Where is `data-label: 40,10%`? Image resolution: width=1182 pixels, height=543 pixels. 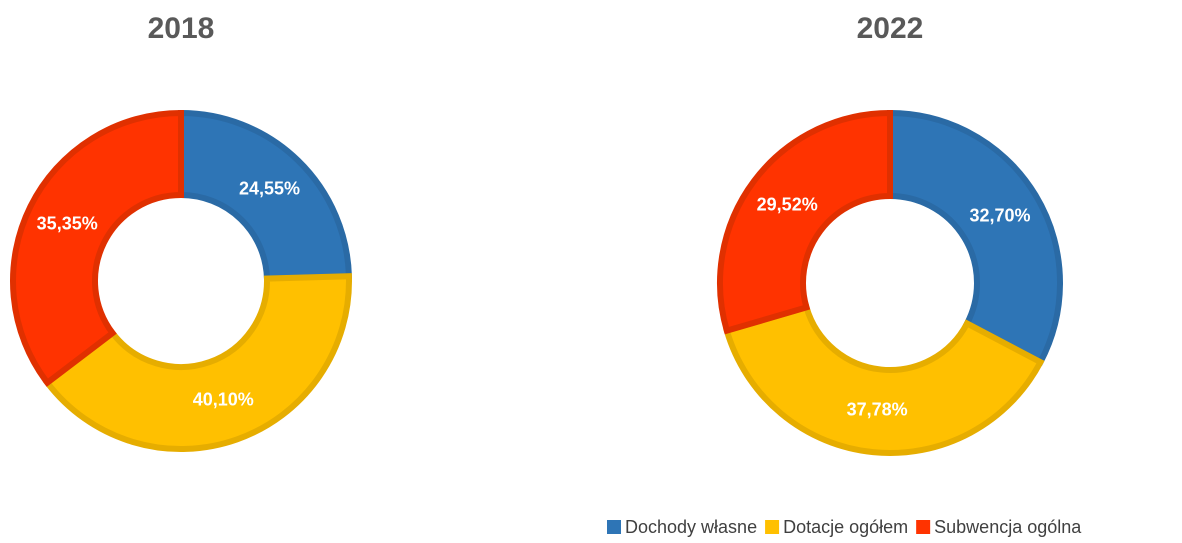
data-label: 40,10% is located at coordinates (223, 400).